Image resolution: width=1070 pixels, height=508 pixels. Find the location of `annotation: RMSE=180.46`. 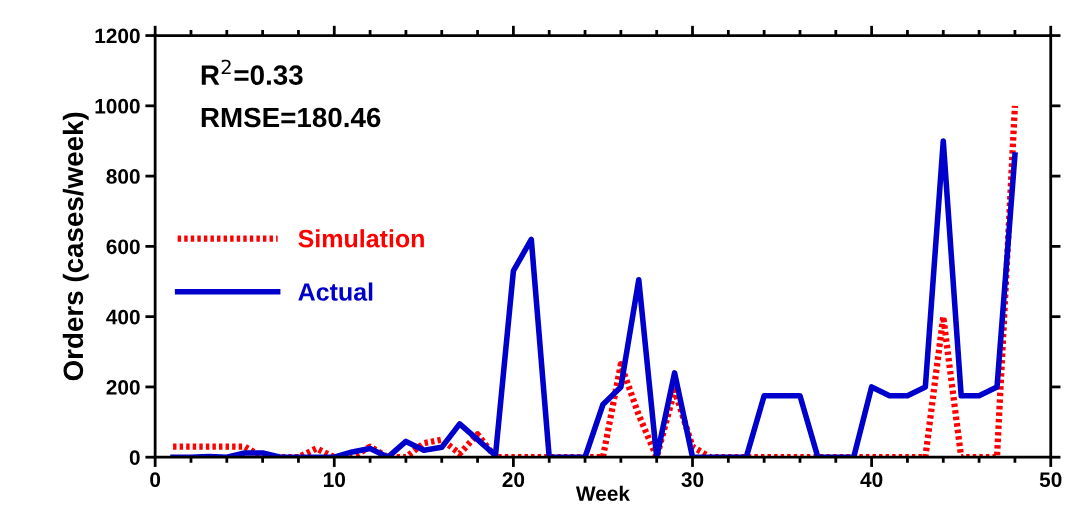

annotation: RMSE=180.46 is located at coordinates (291, 117).